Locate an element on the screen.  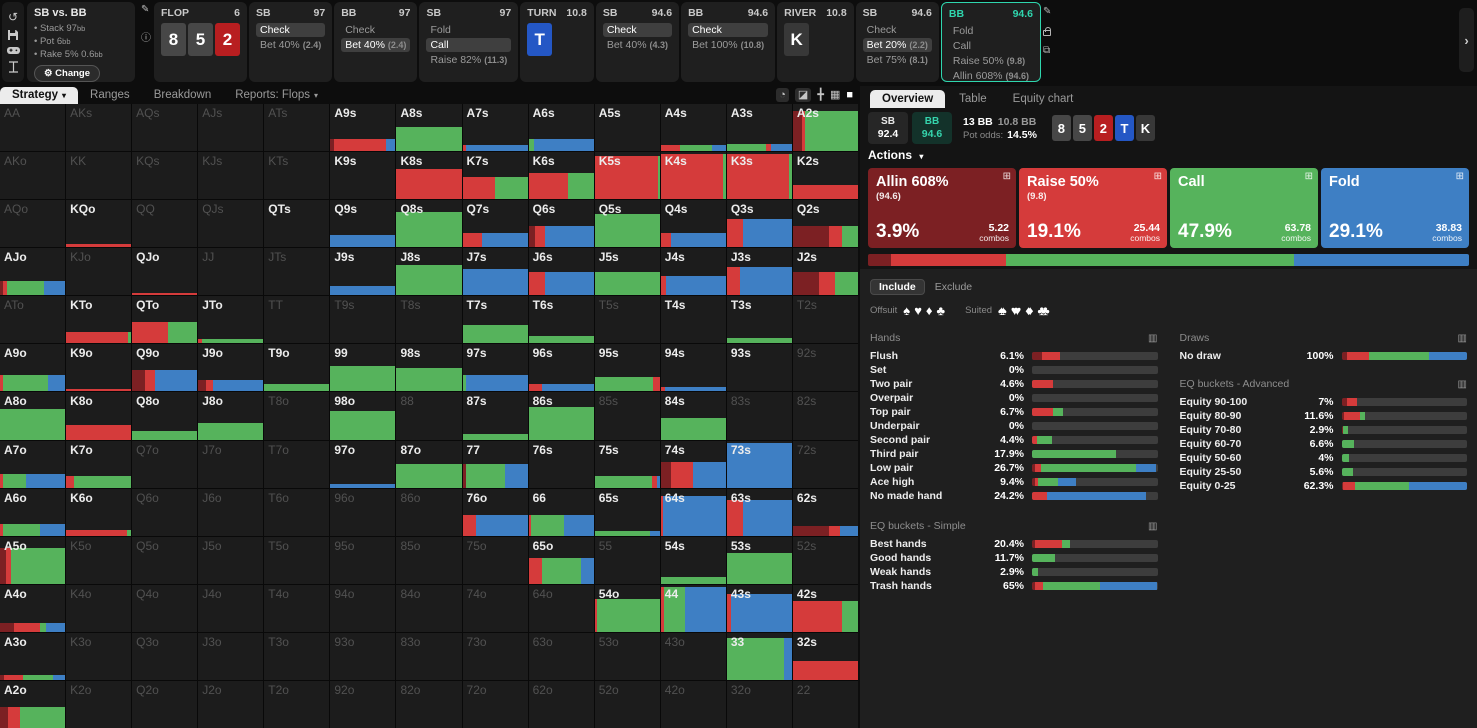
matrix-cell-54s: 54s is located at coordinates (693, 560).